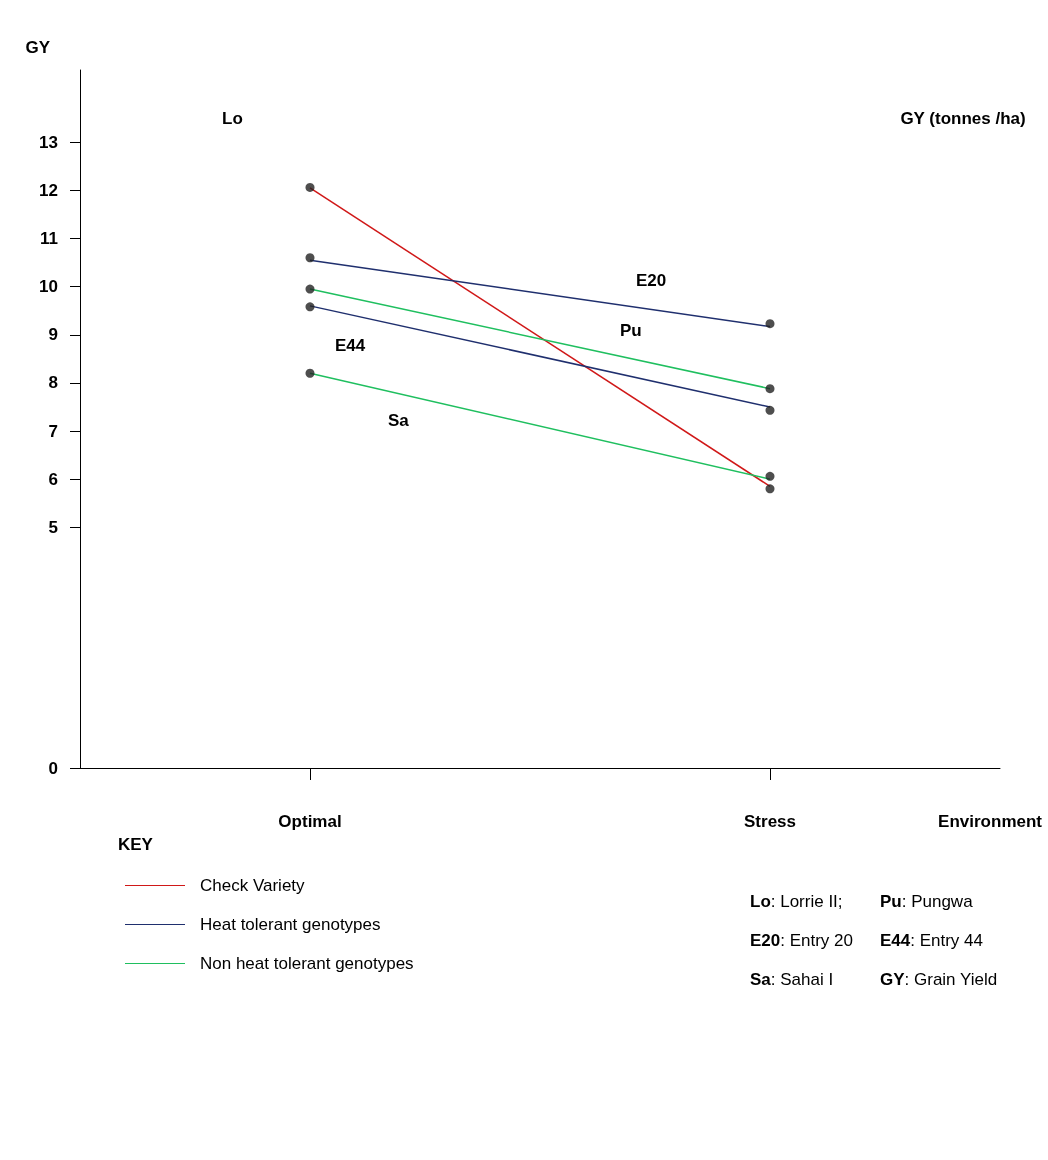  Describe the element at coordinates (53, 383) in the screenshot. I see `y-tick-label: 8` at that location.